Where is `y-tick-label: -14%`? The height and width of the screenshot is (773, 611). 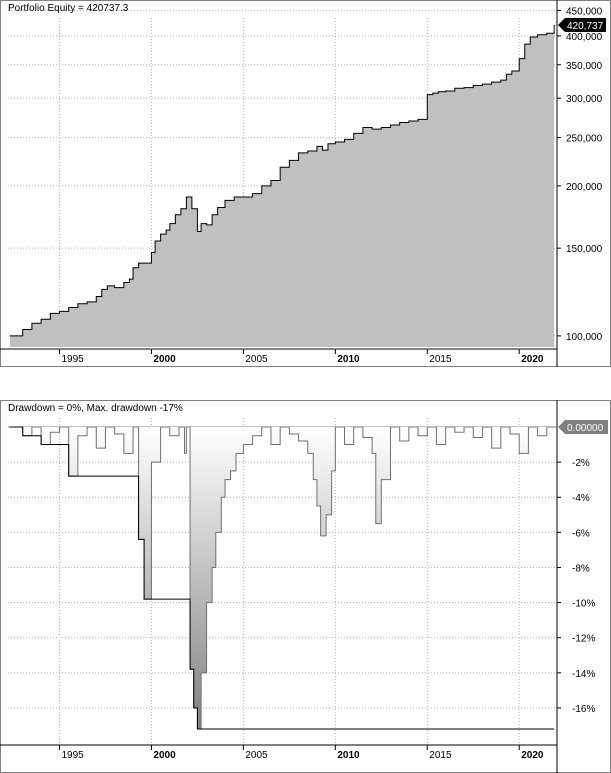 y-tick-label: -14% is located at coordinates (583, 674).